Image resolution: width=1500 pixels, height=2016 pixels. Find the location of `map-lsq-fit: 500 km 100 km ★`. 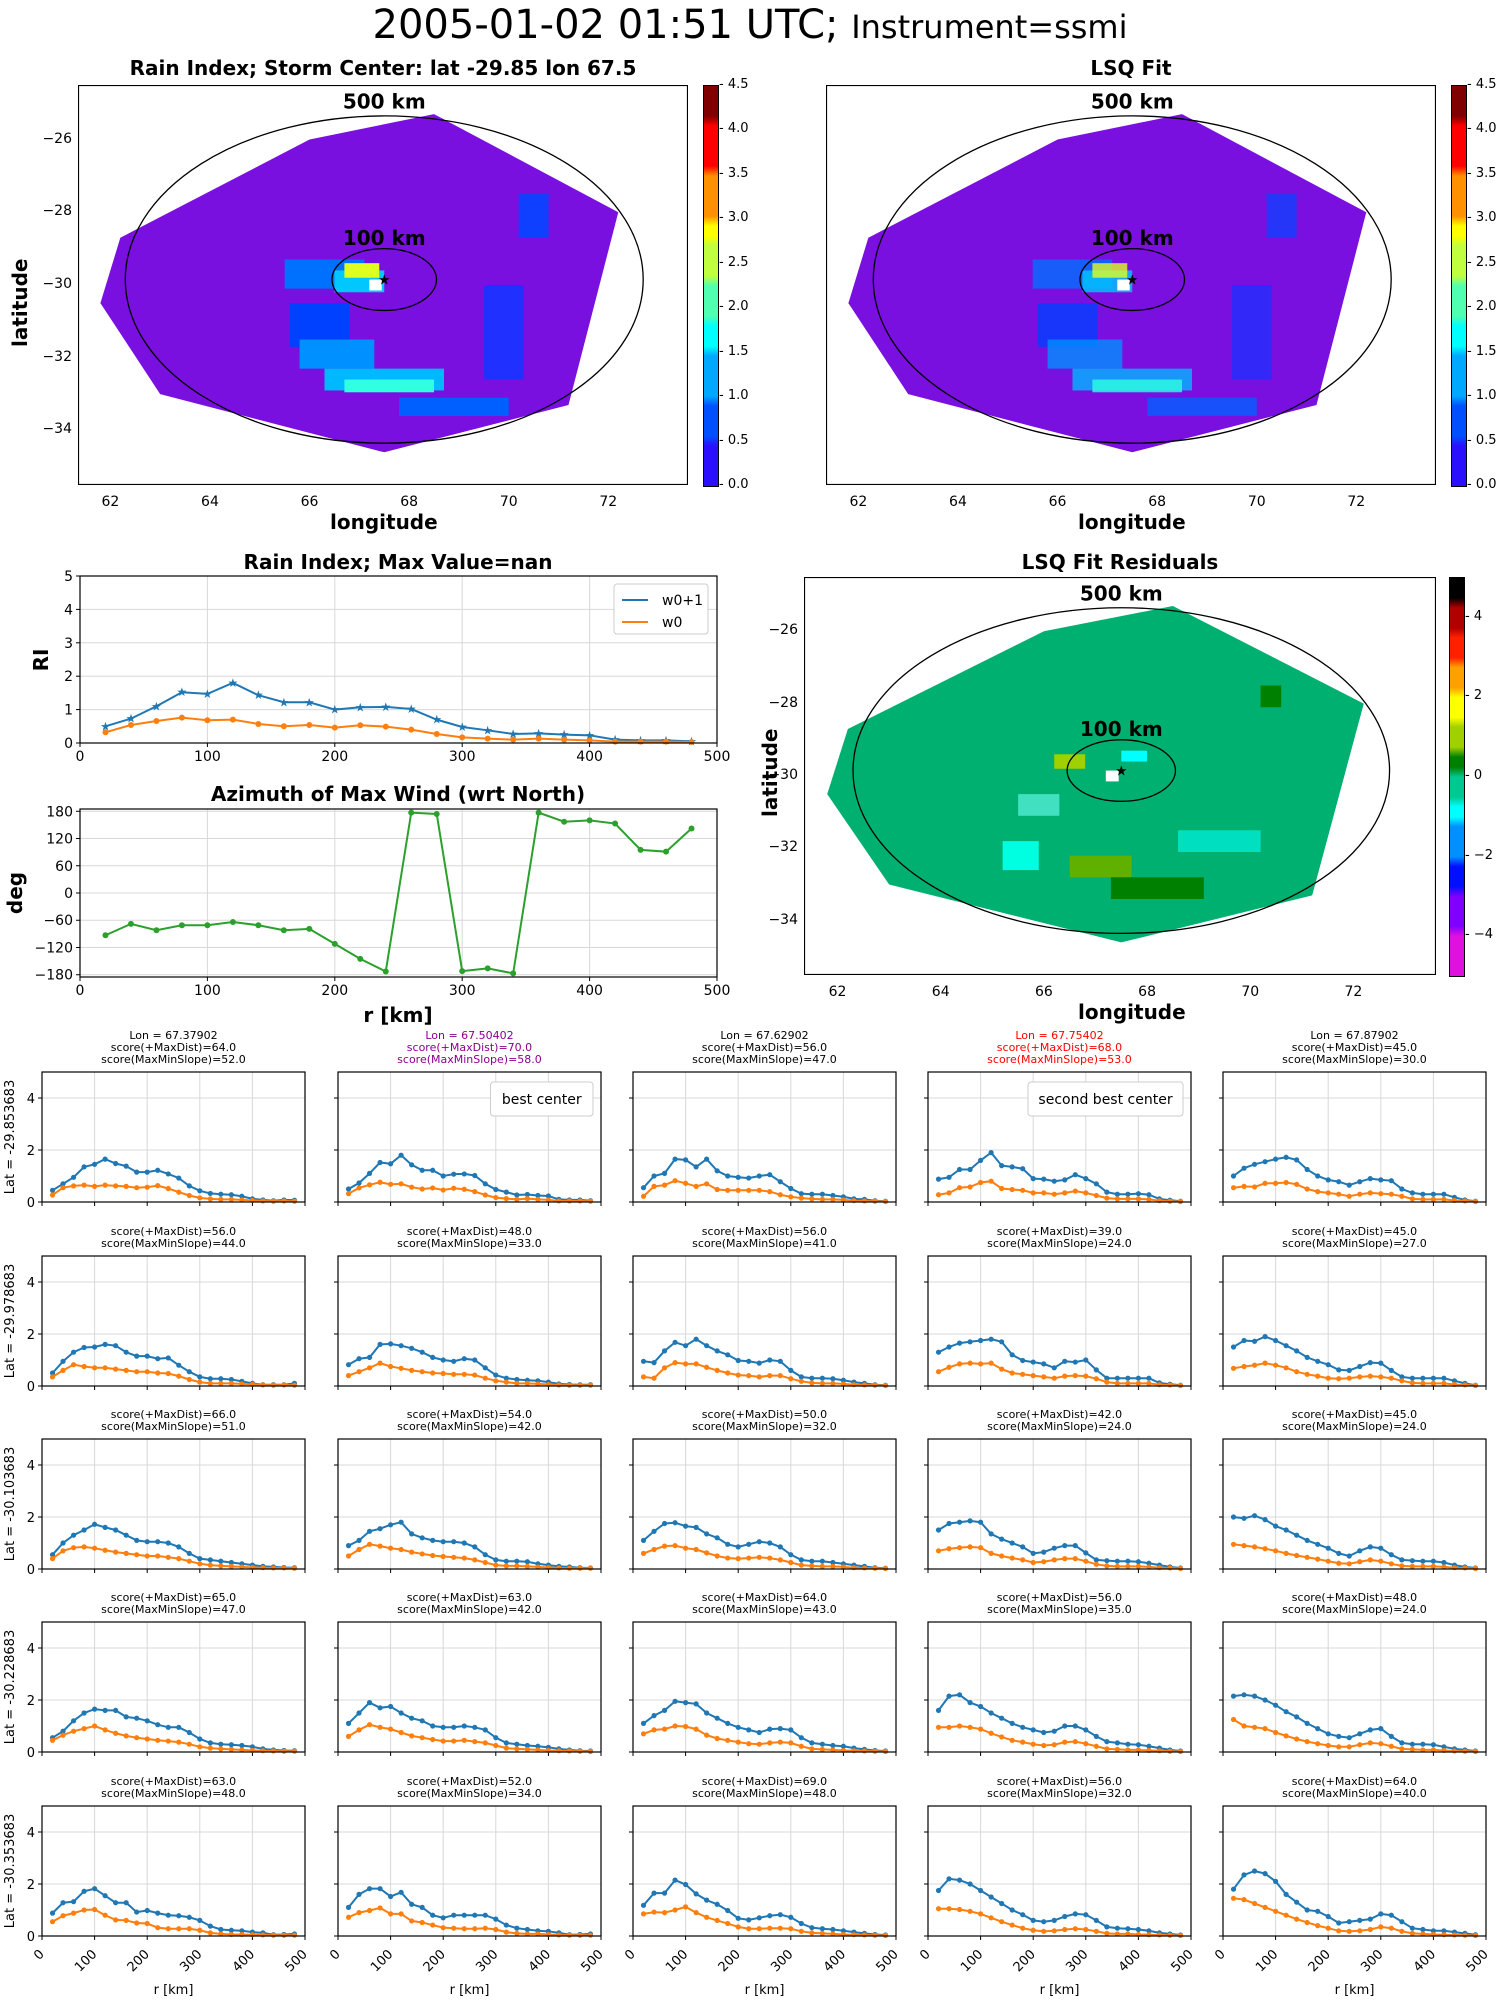

map-lsq-fit: 500 km 100 km ★ is located at coordinates (1131, 285).